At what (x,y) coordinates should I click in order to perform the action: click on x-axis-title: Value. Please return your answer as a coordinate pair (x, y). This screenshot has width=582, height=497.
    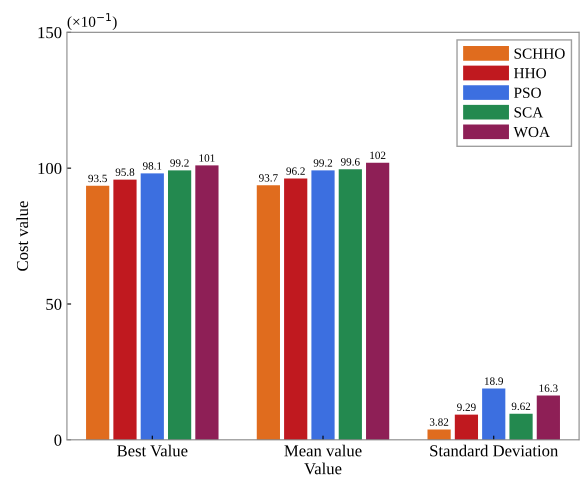
    Looking at the image, I should click on (323, 468).